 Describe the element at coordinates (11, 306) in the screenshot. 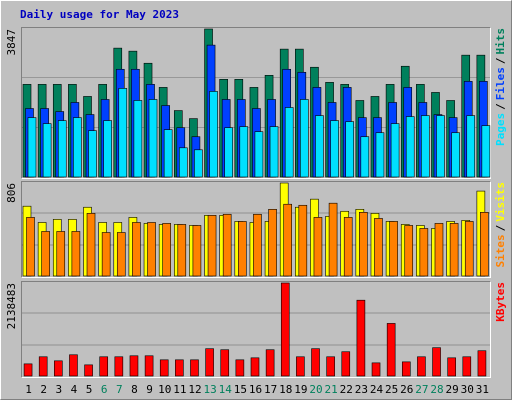

I see `y-tick-label: 2138483` at that location.